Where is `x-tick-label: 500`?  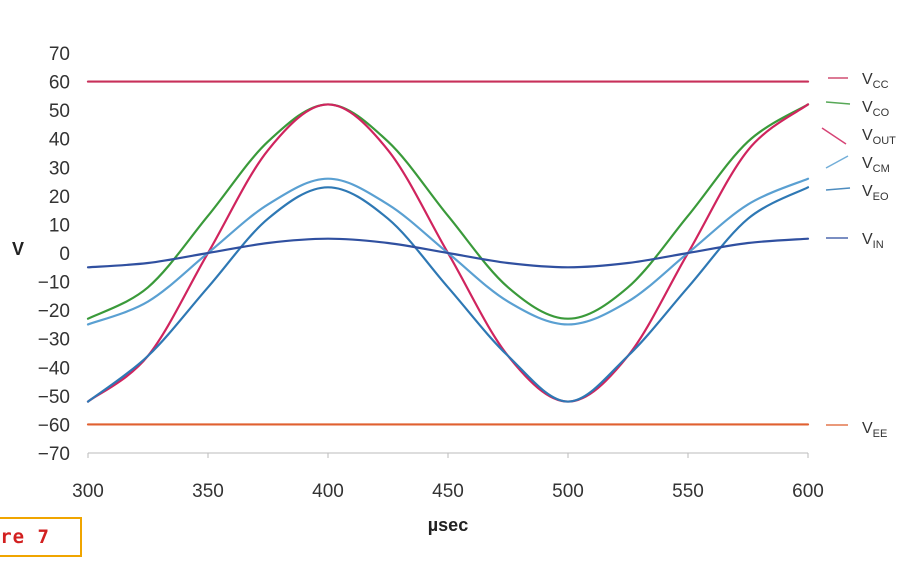 x-tick-label: 500 is located at coordinates (568, 491).